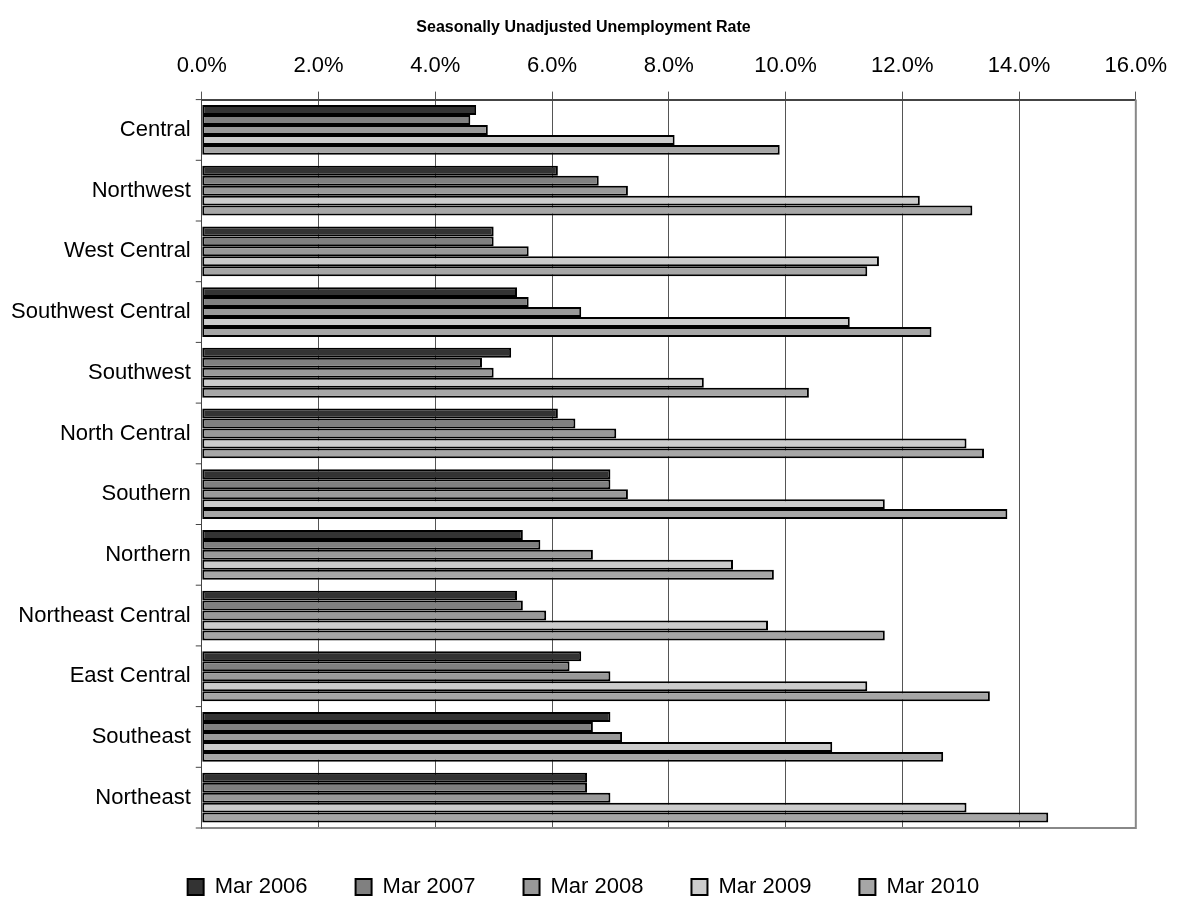  Describe the element at coordinates (141, 189) in the screenshot. I see `y-tick-label: Northwest` at that location.